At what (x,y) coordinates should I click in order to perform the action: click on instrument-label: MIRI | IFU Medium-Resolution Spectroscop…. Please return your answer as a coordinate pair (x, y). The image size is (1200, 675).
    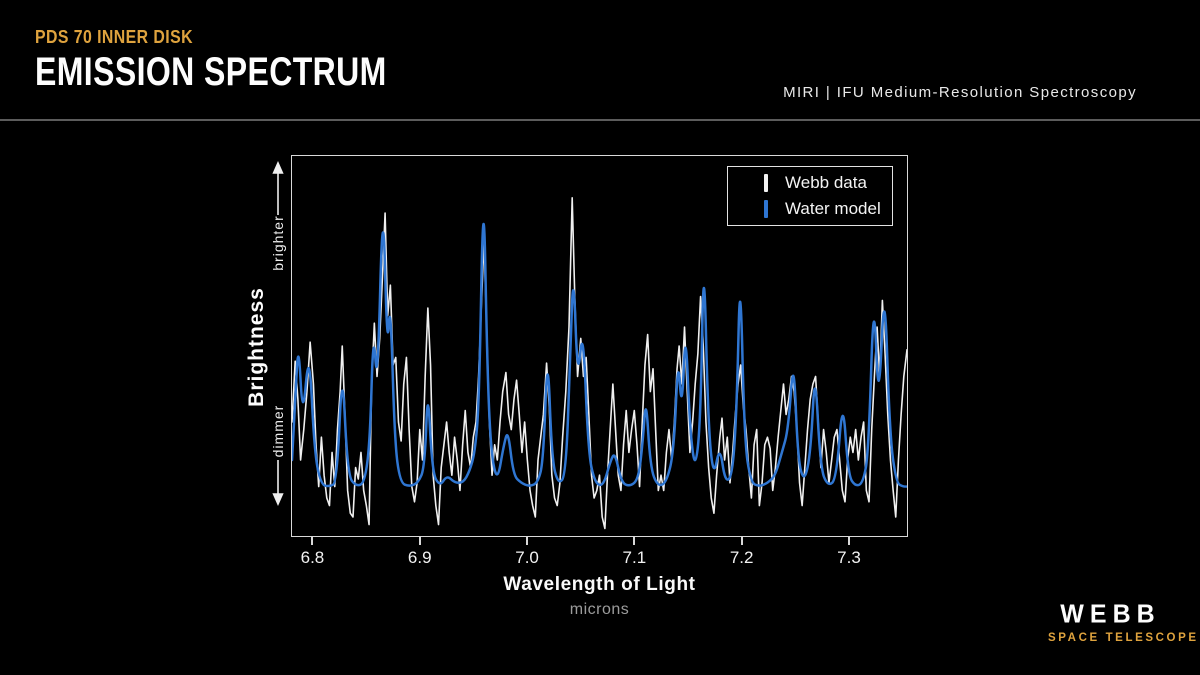
    Looking at the image, I should click on (960, 92).